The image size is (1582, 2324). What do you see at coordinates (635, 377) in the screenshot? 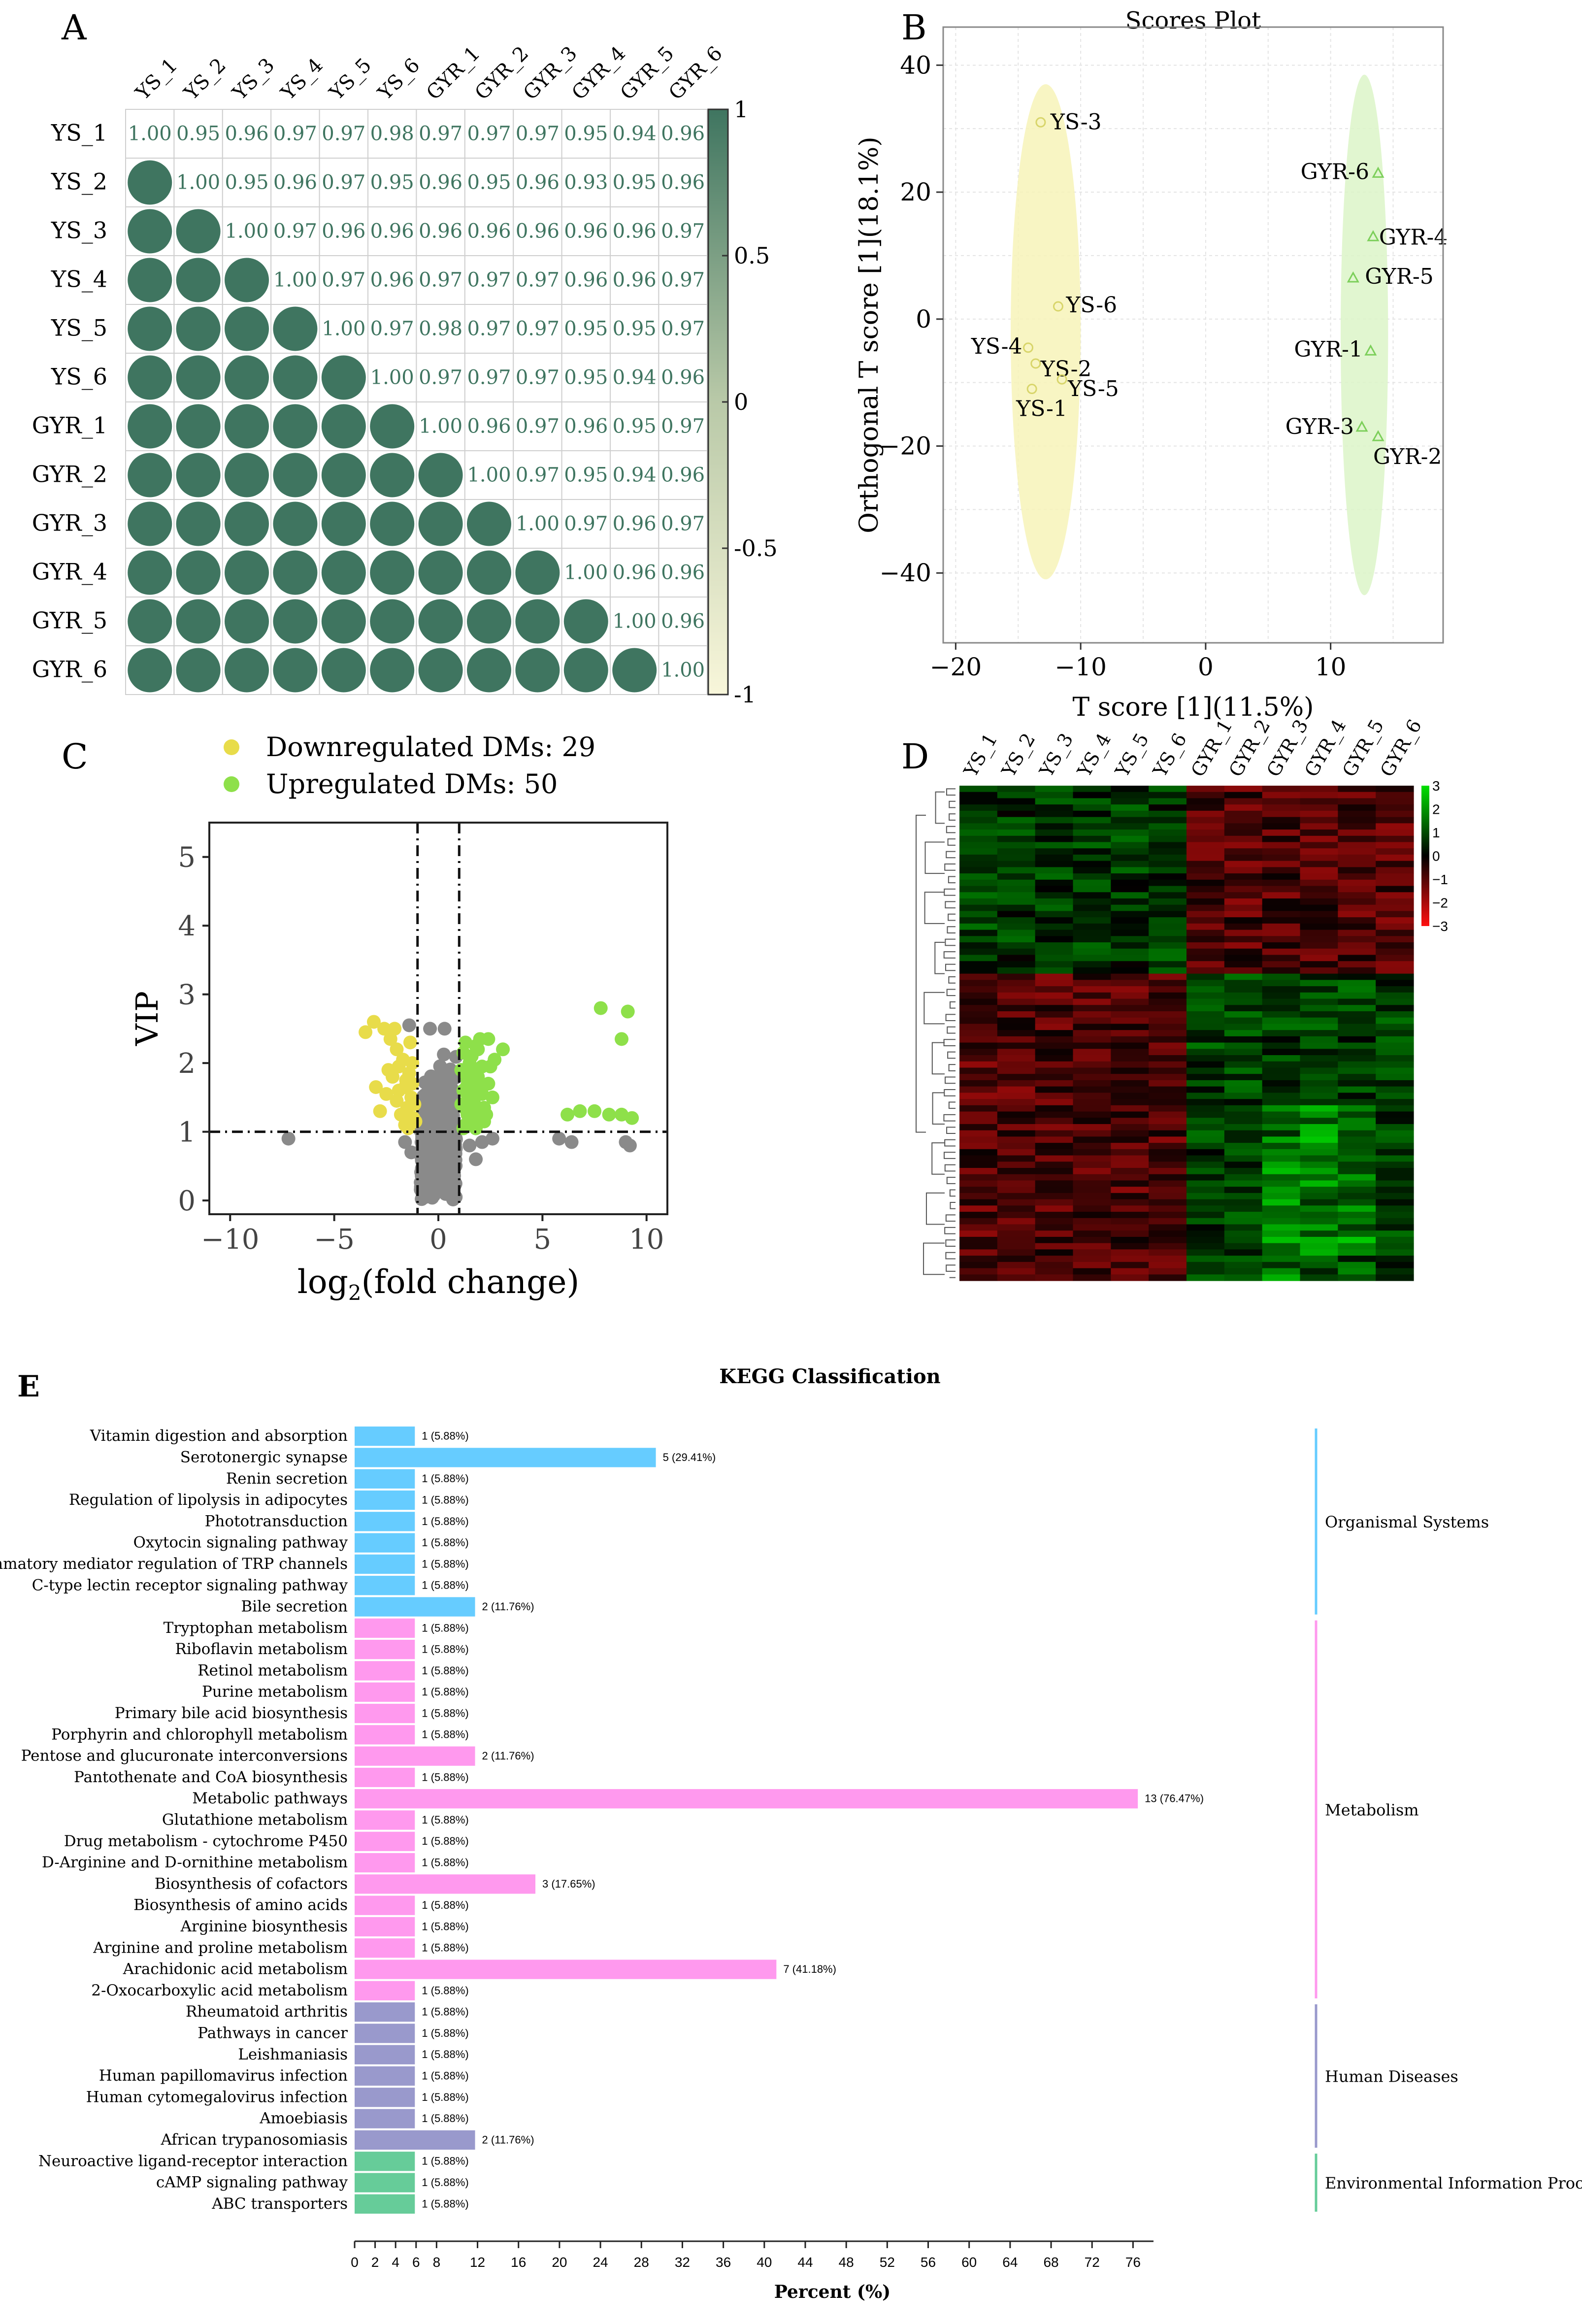
I see `correlation-value: 0.94` at bounding box center [635, 377].